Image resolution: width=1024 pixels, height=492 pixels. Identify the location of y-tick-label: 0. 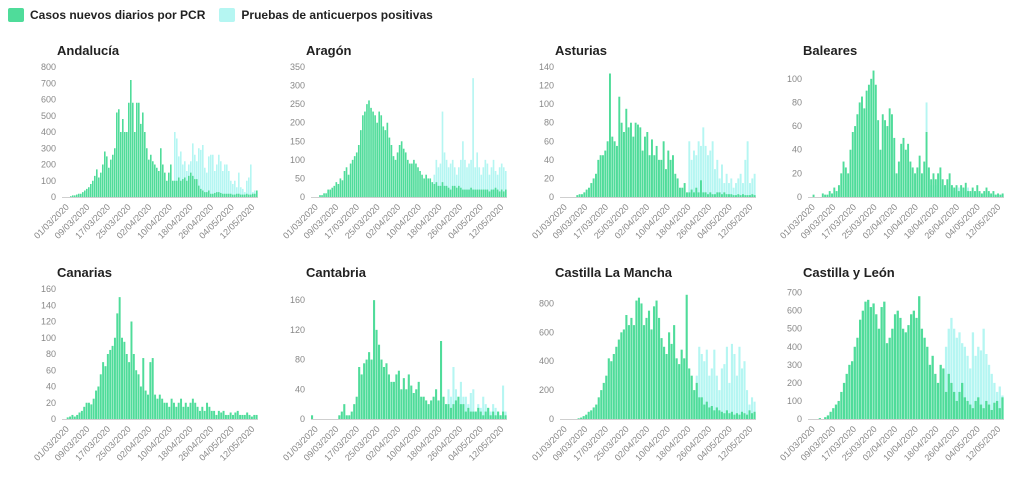
(551, 419).